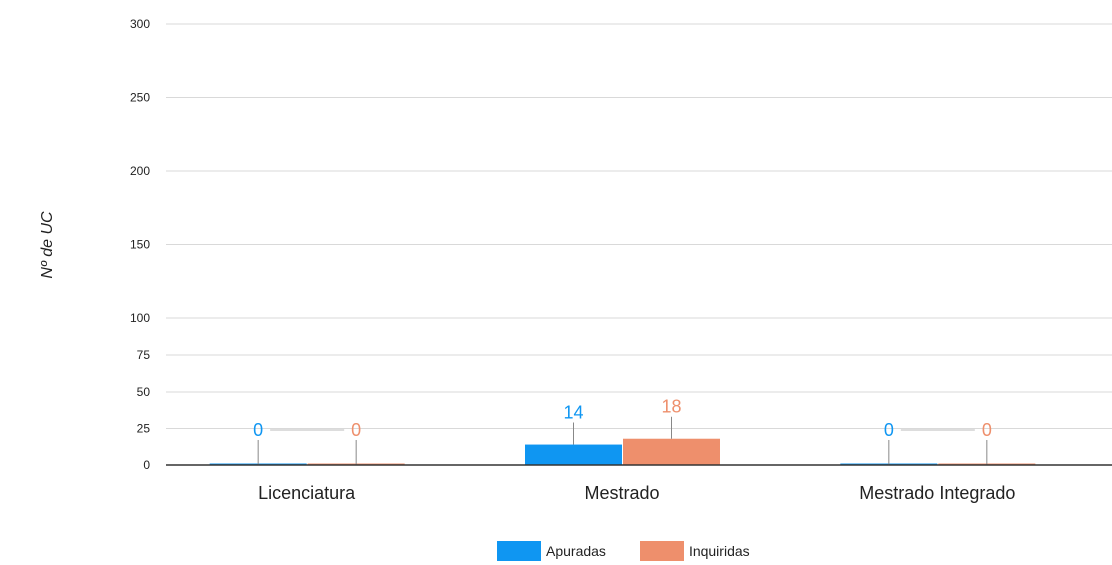  Describe the element at coordinates (661, 551) in the screenshot. I see `legend-swatch-inquiridas` at that location.